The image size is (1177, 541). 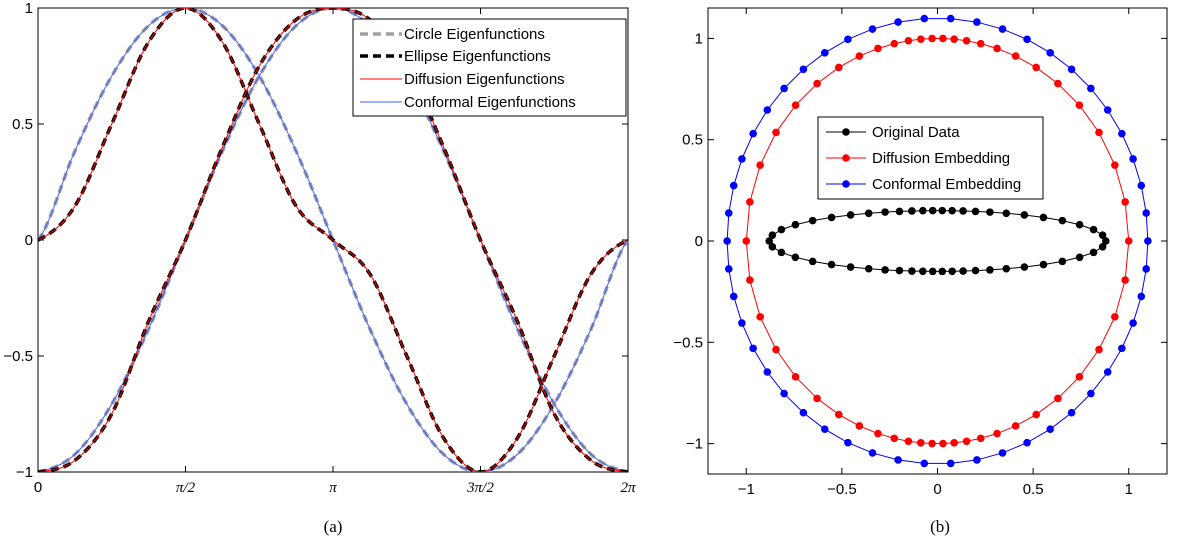 I want to click on b-x-tick-label: 0.5, so click(x=1033, y=489).